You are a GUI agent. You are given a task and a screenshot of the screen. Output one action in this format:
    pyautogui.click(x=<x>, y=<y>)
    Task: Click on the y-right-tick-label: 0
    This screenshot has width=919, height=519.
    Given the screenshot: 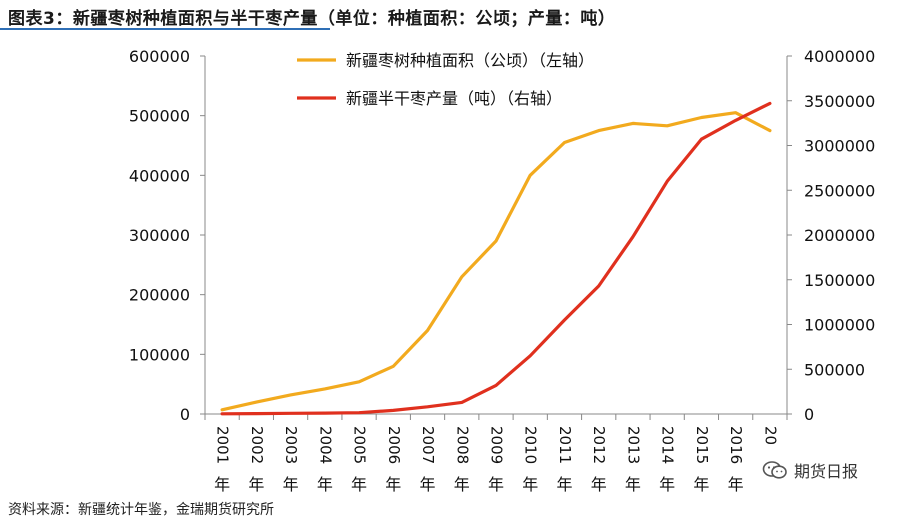 What is the action you would take?
    pyautogui.click(x=809, y=414)
    